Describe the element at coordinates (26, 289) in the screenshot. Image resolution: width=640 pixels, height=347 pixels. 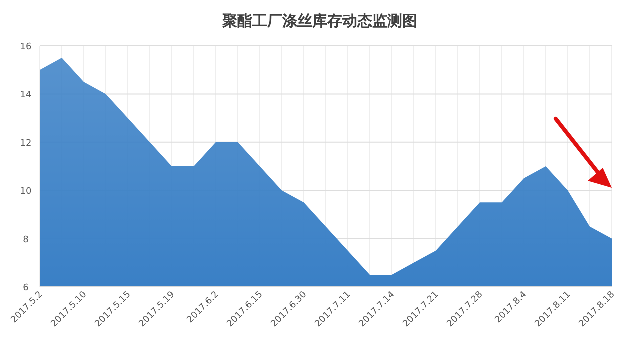
I see `y-tick-label: 6` at that location.